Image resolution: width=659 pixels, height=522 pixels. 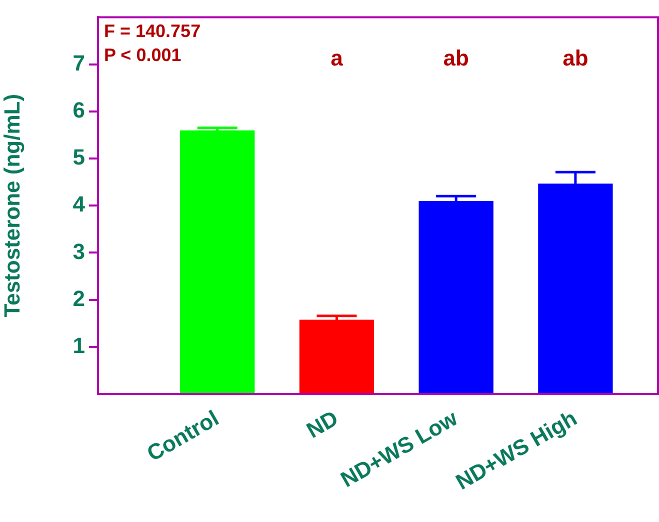 I want to click on y-axis-title: Testosterone (ng/mL), so click(x=12, y=206).